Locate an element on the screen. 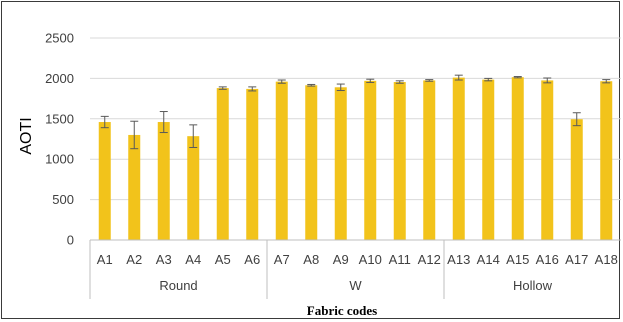 This screenshot has width=623, height=322. x-tick-label: A6 is located at coordinates (252, 259).